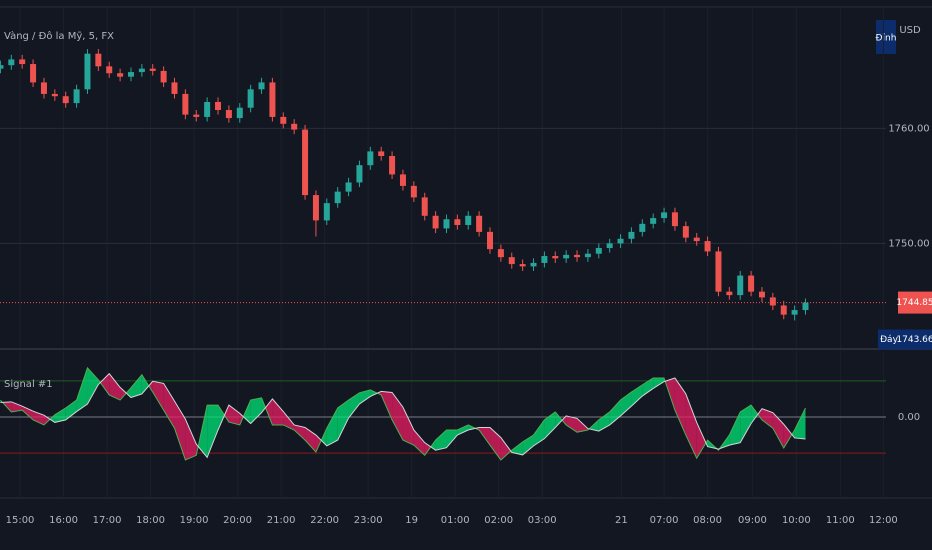 This screenshot has width=932, height=550. Describe the element at coordinates (20, 520) in the screenshot. I see `x-tick-label: 15:00` at that location.